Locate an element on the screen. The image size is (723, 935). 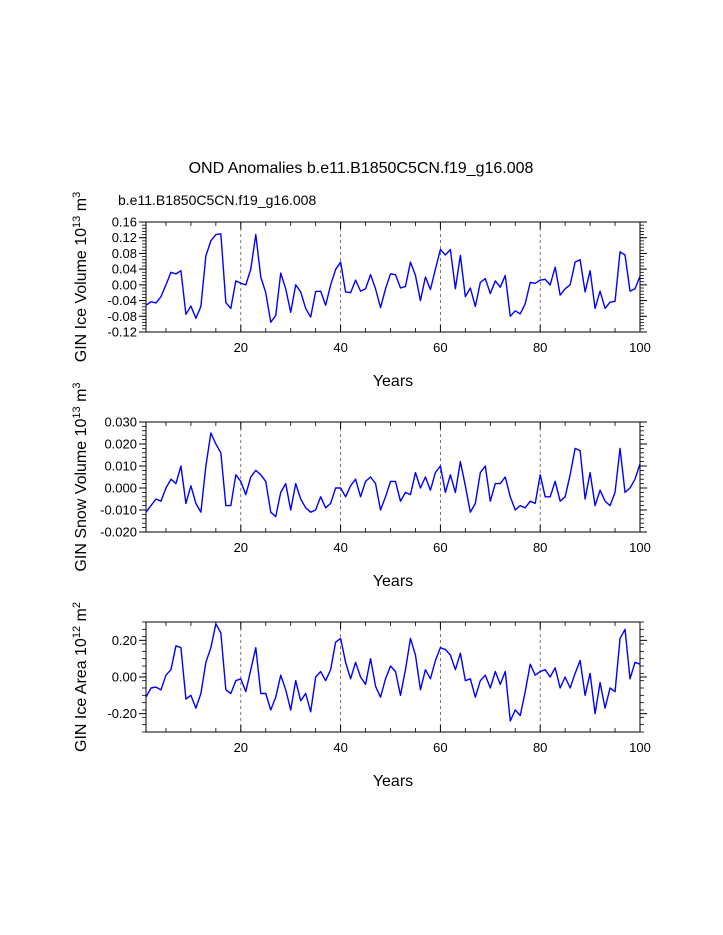
snow-volume-ytick-label: 0.020 is located at coordinates (120, 444).